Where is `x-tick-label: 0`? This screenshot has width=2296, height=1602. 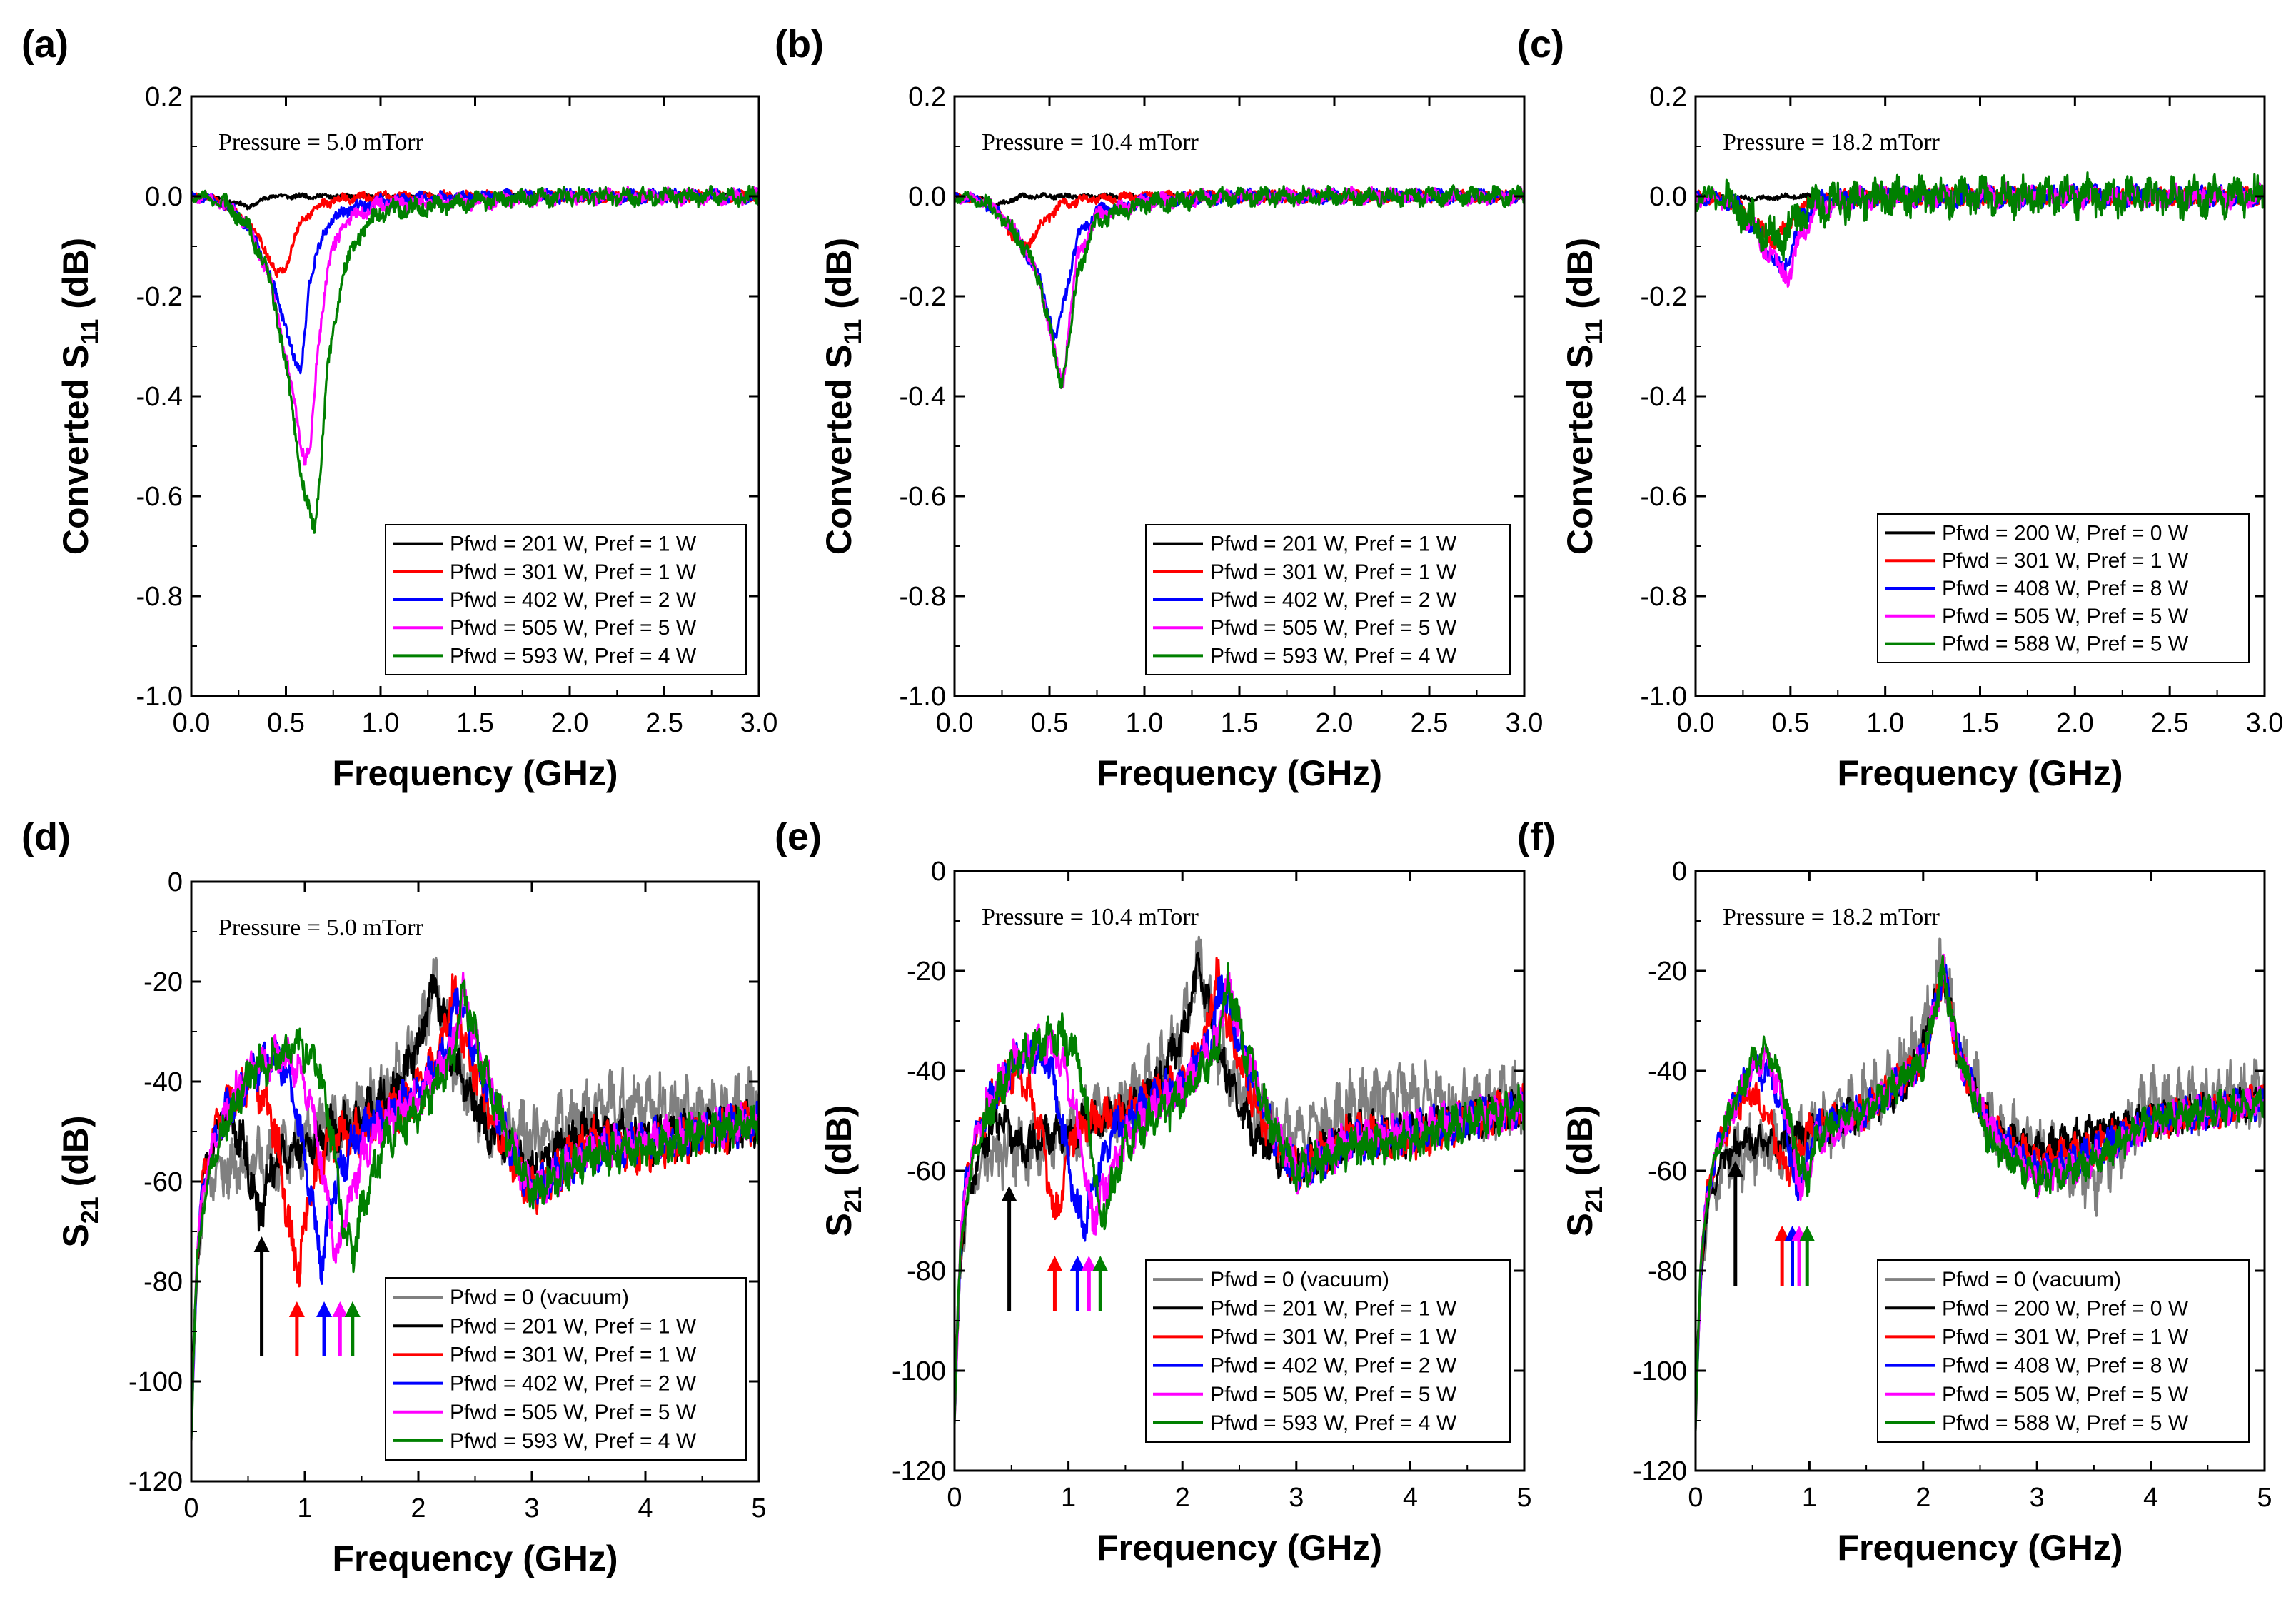 x-tick-label: 0 is located at coordinates (1696, 1498).